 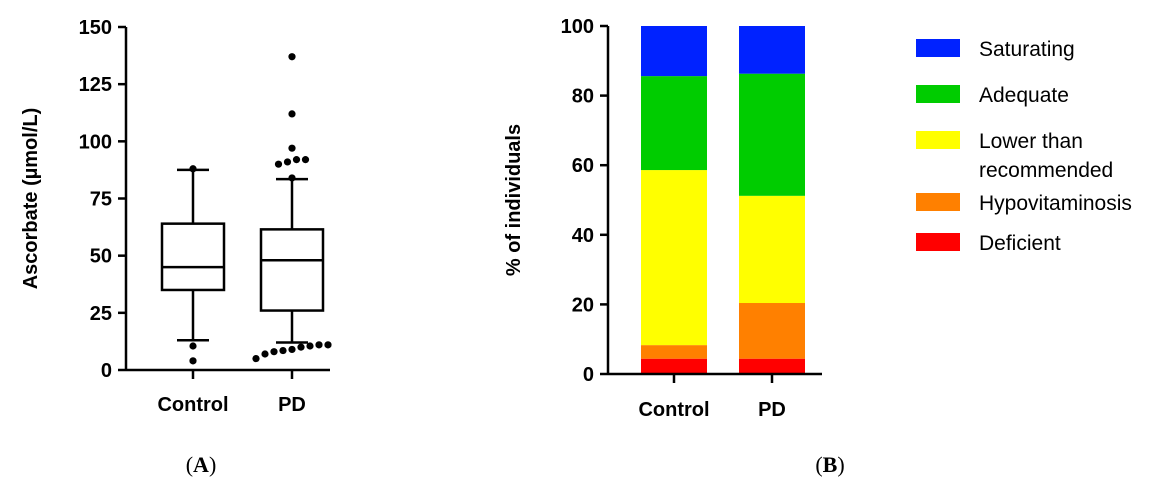 What do you see at coordinates (95, 28) in the screenshot?
I see `y-tick-label: 150` at bounding box center [95, 28].